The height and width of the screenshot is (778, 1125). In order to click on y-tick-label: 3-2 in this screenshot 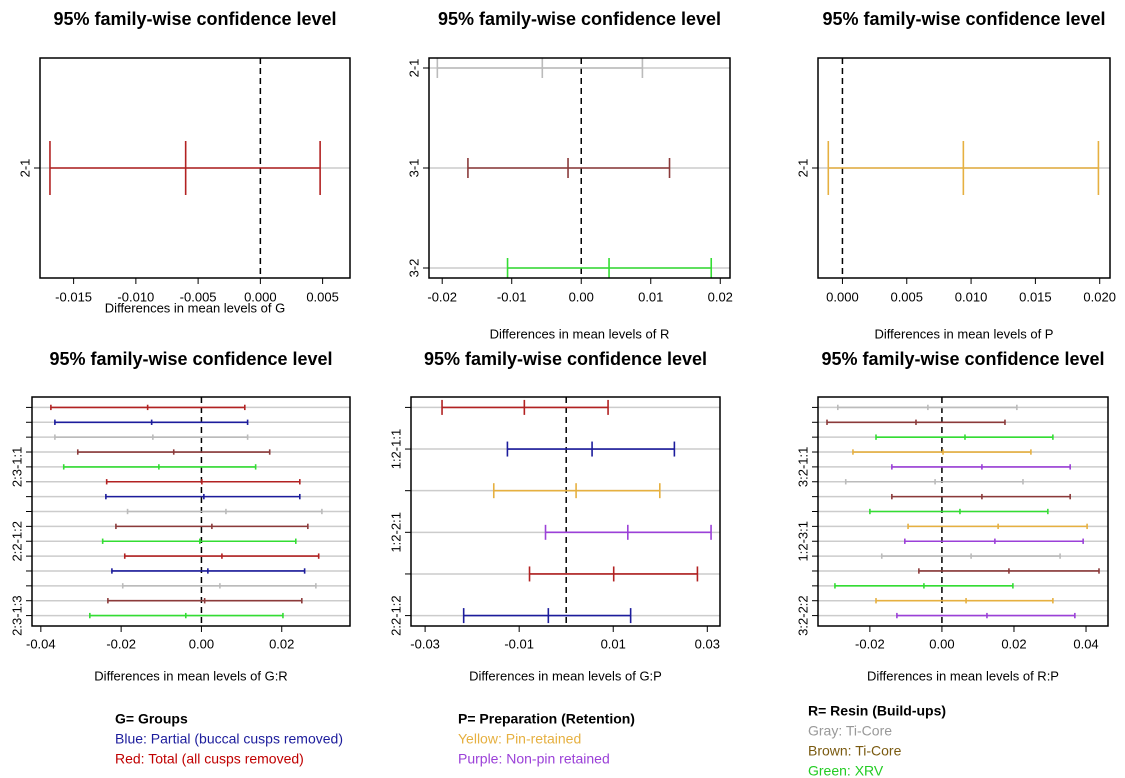, I will do `click(413, 268)`.